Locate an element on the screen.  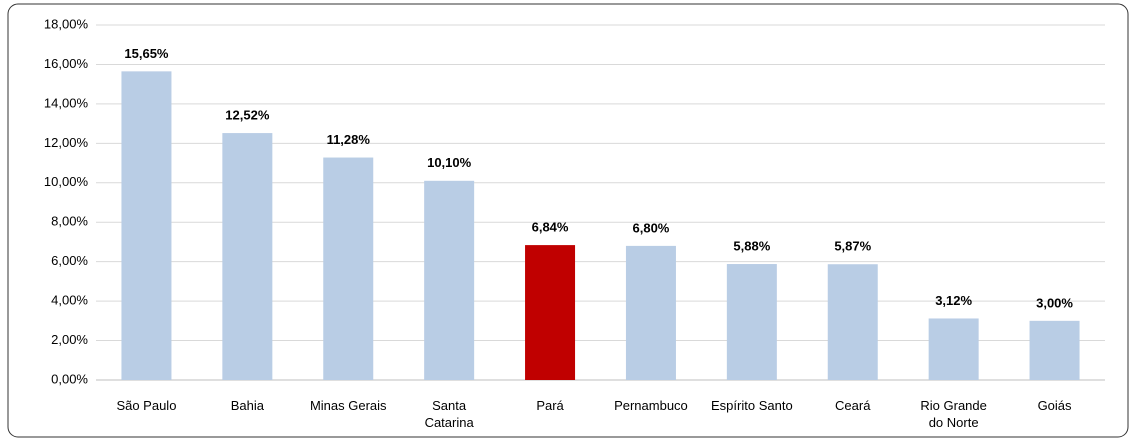
y-tick-label: 0,00% is located at coordinates (69, 378).